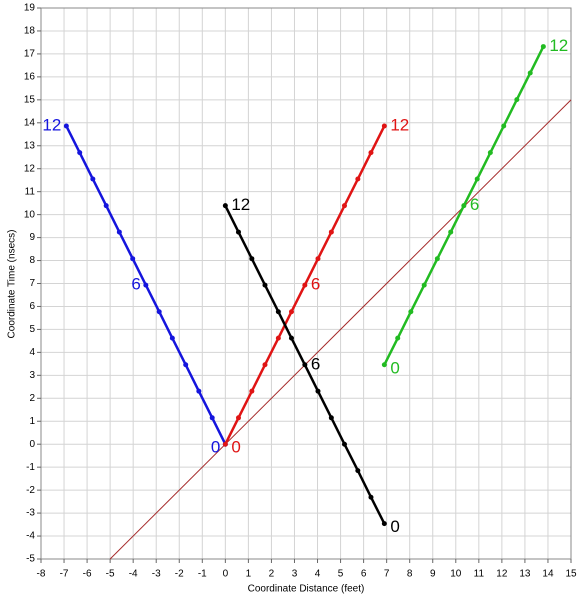  What do you see at coordinates (30, 536) in the screenshot?
I see `y-tick-label: -4` at bounding box center [30, 536].